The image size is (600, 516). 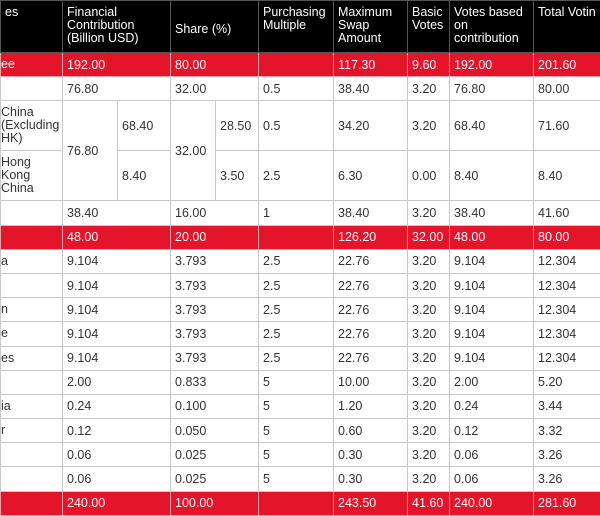 What do you see at coordinates (371, 176) in the screenshot?
I see `cell: 6.30` at bounding box center [371, 176].